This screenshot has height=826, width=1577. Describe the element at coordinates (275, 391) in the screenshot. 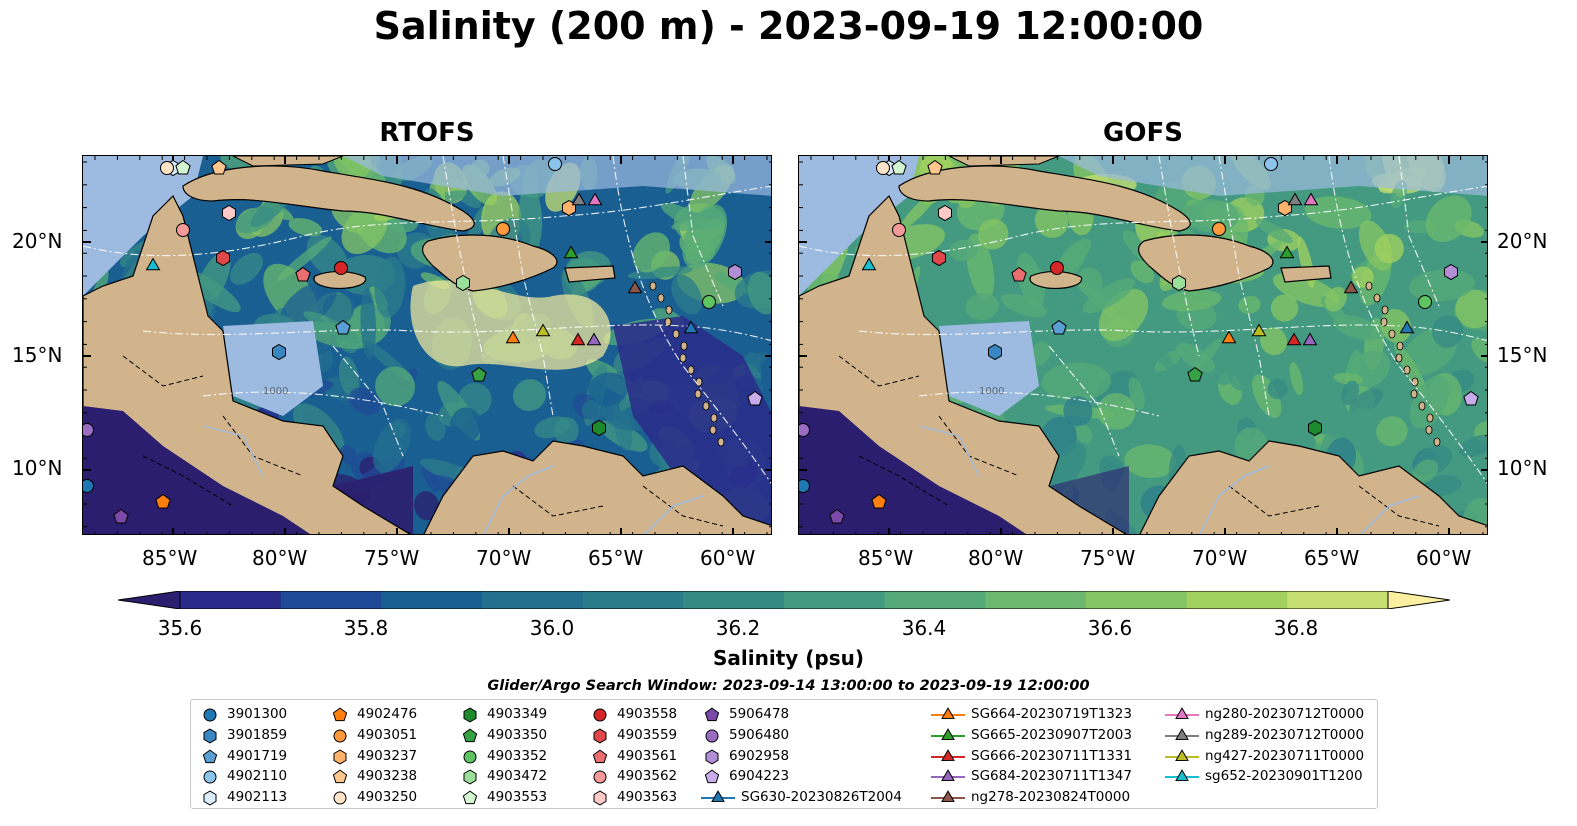

I see `isobath-label: 1000` at that location.